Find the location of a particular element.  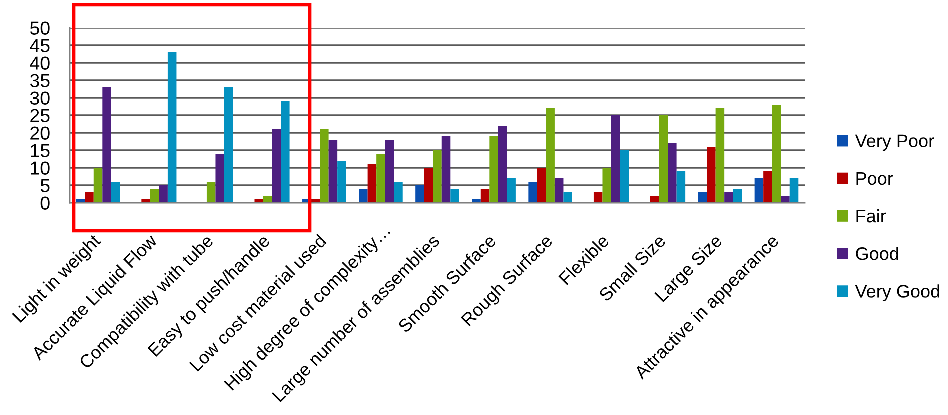

legend-label: Poor is located at coordinates (875, 179).